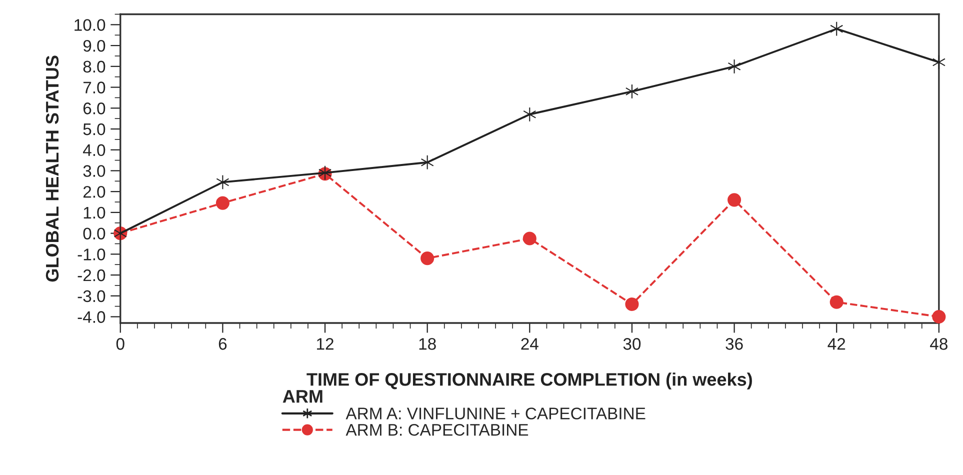  What do you see at coordinates (90, 25) in the screenshot?
I see `y-tick-label: 10.0` at bounding box center [90, 25].